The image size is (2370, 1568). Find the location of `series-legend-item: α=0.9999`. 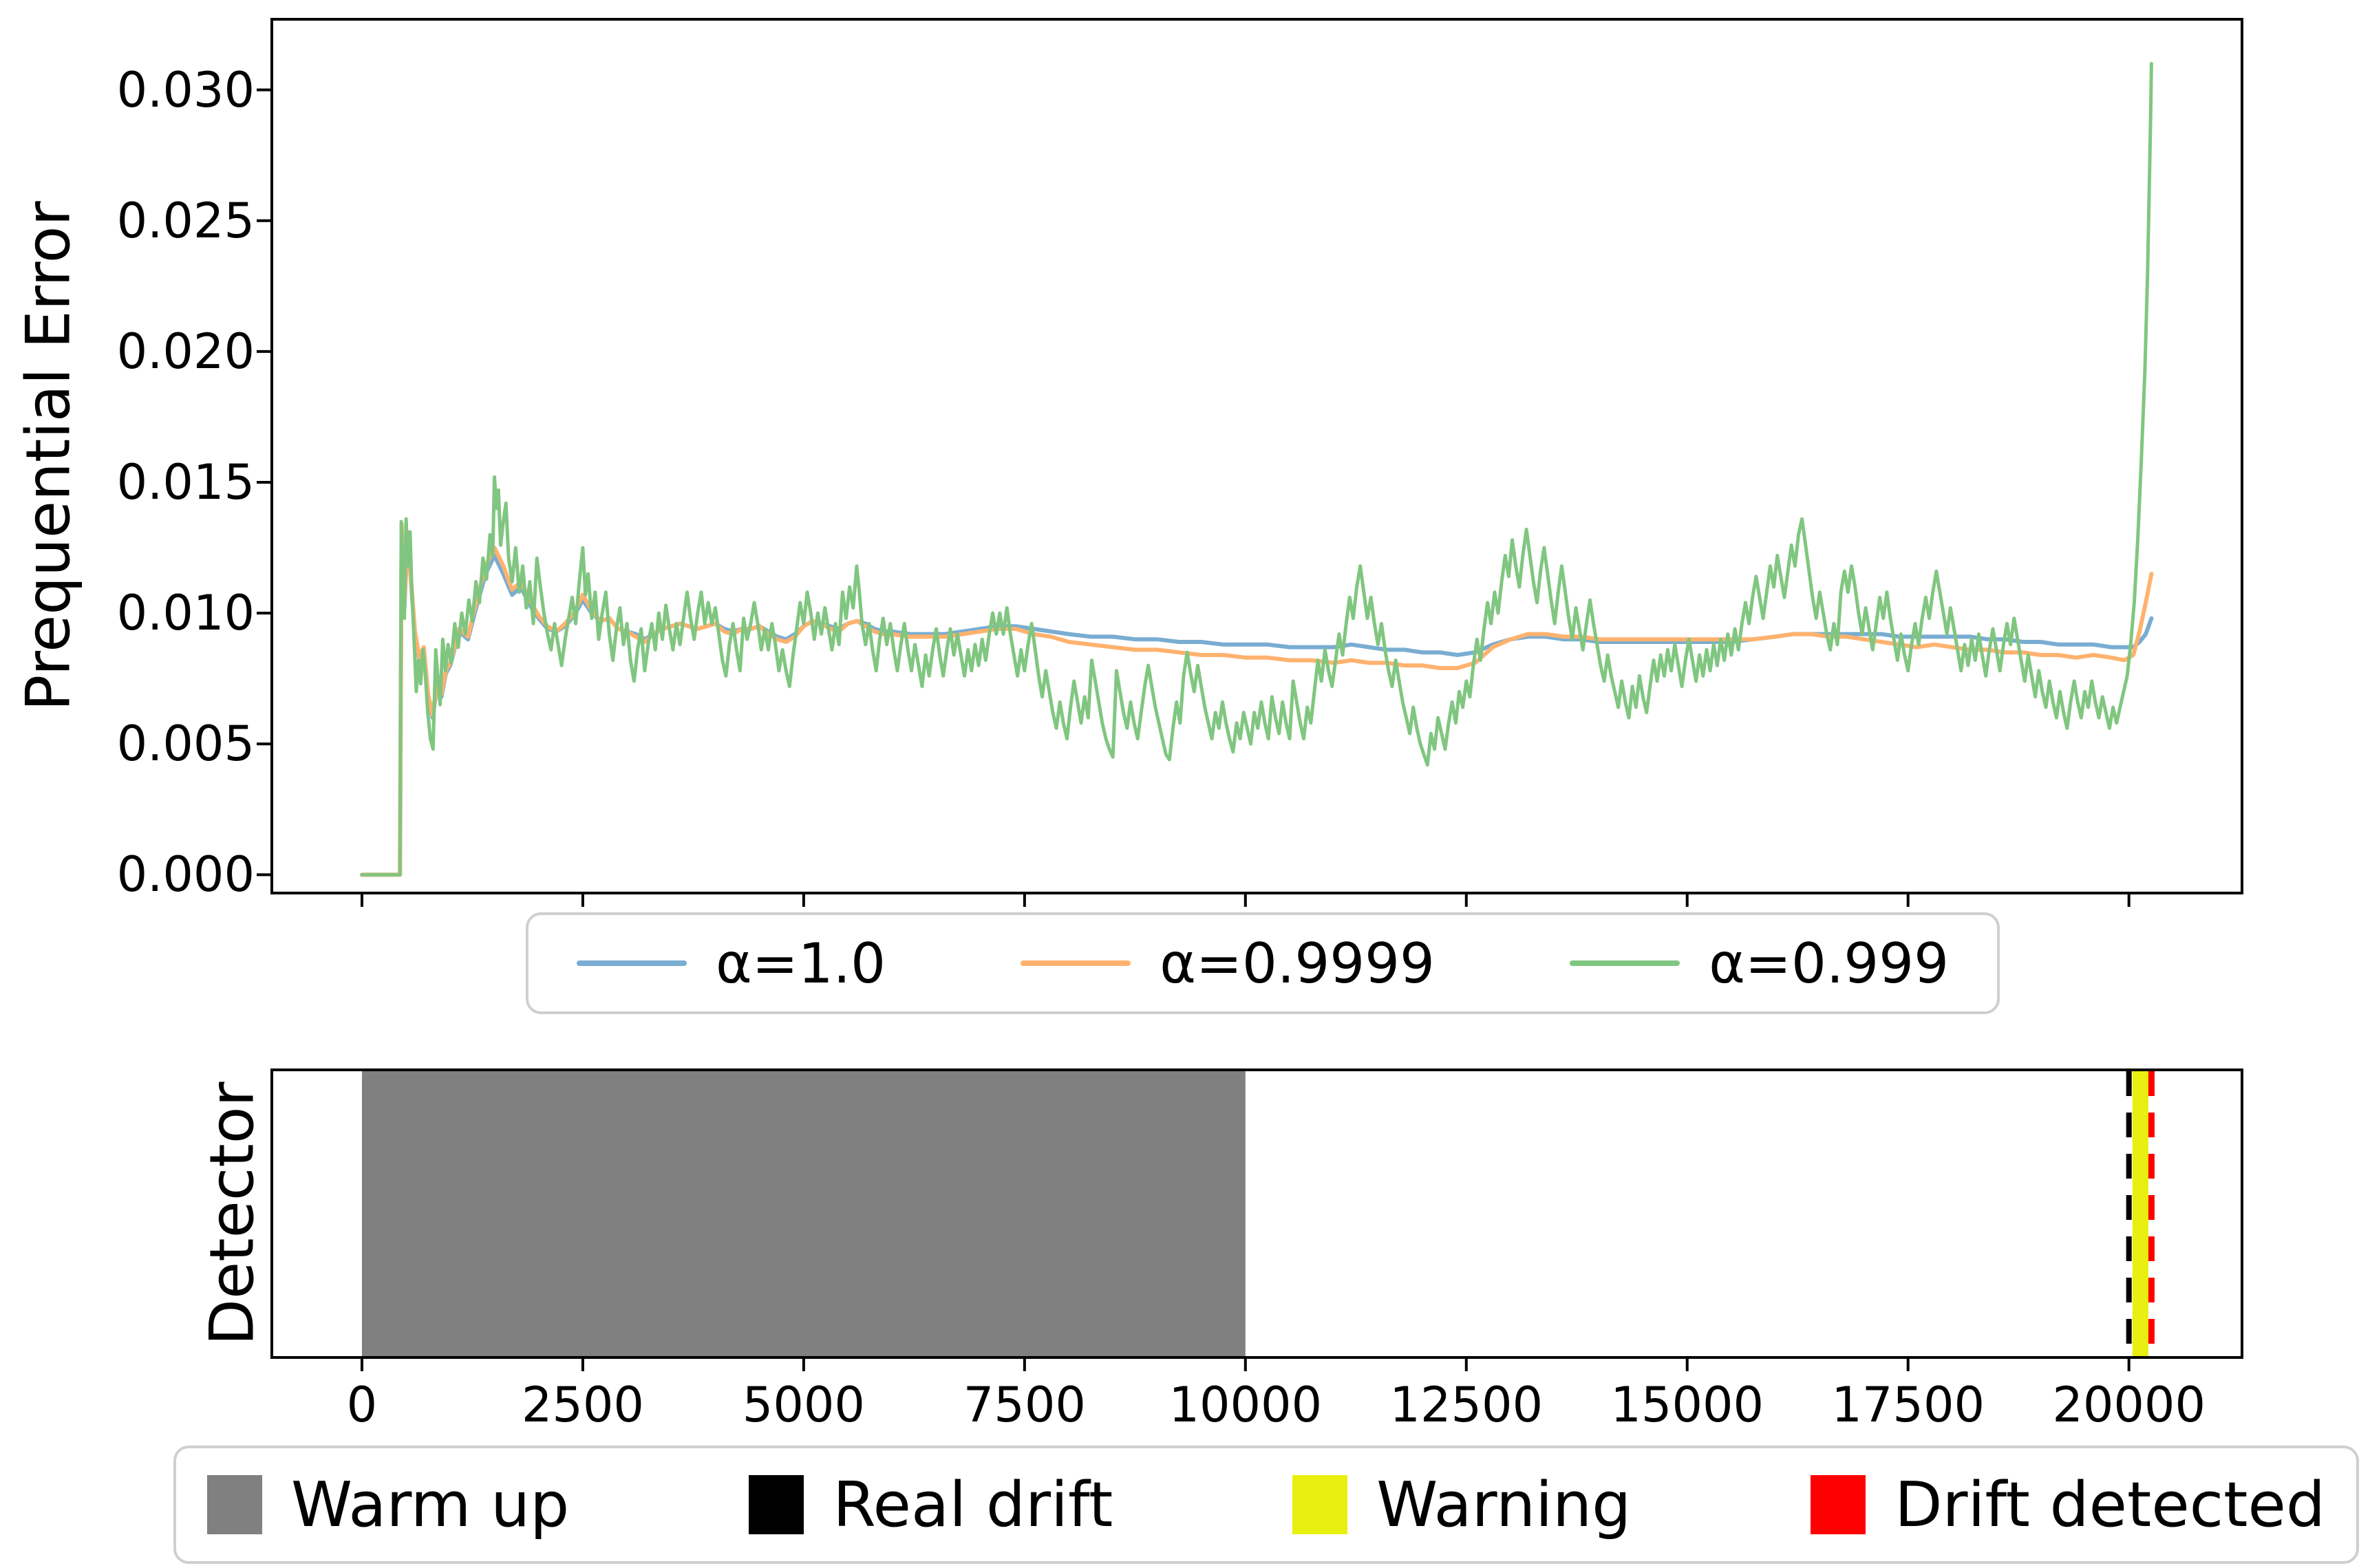

series-legend-item: α=0.9999 is located at coordinates (1228, 964).